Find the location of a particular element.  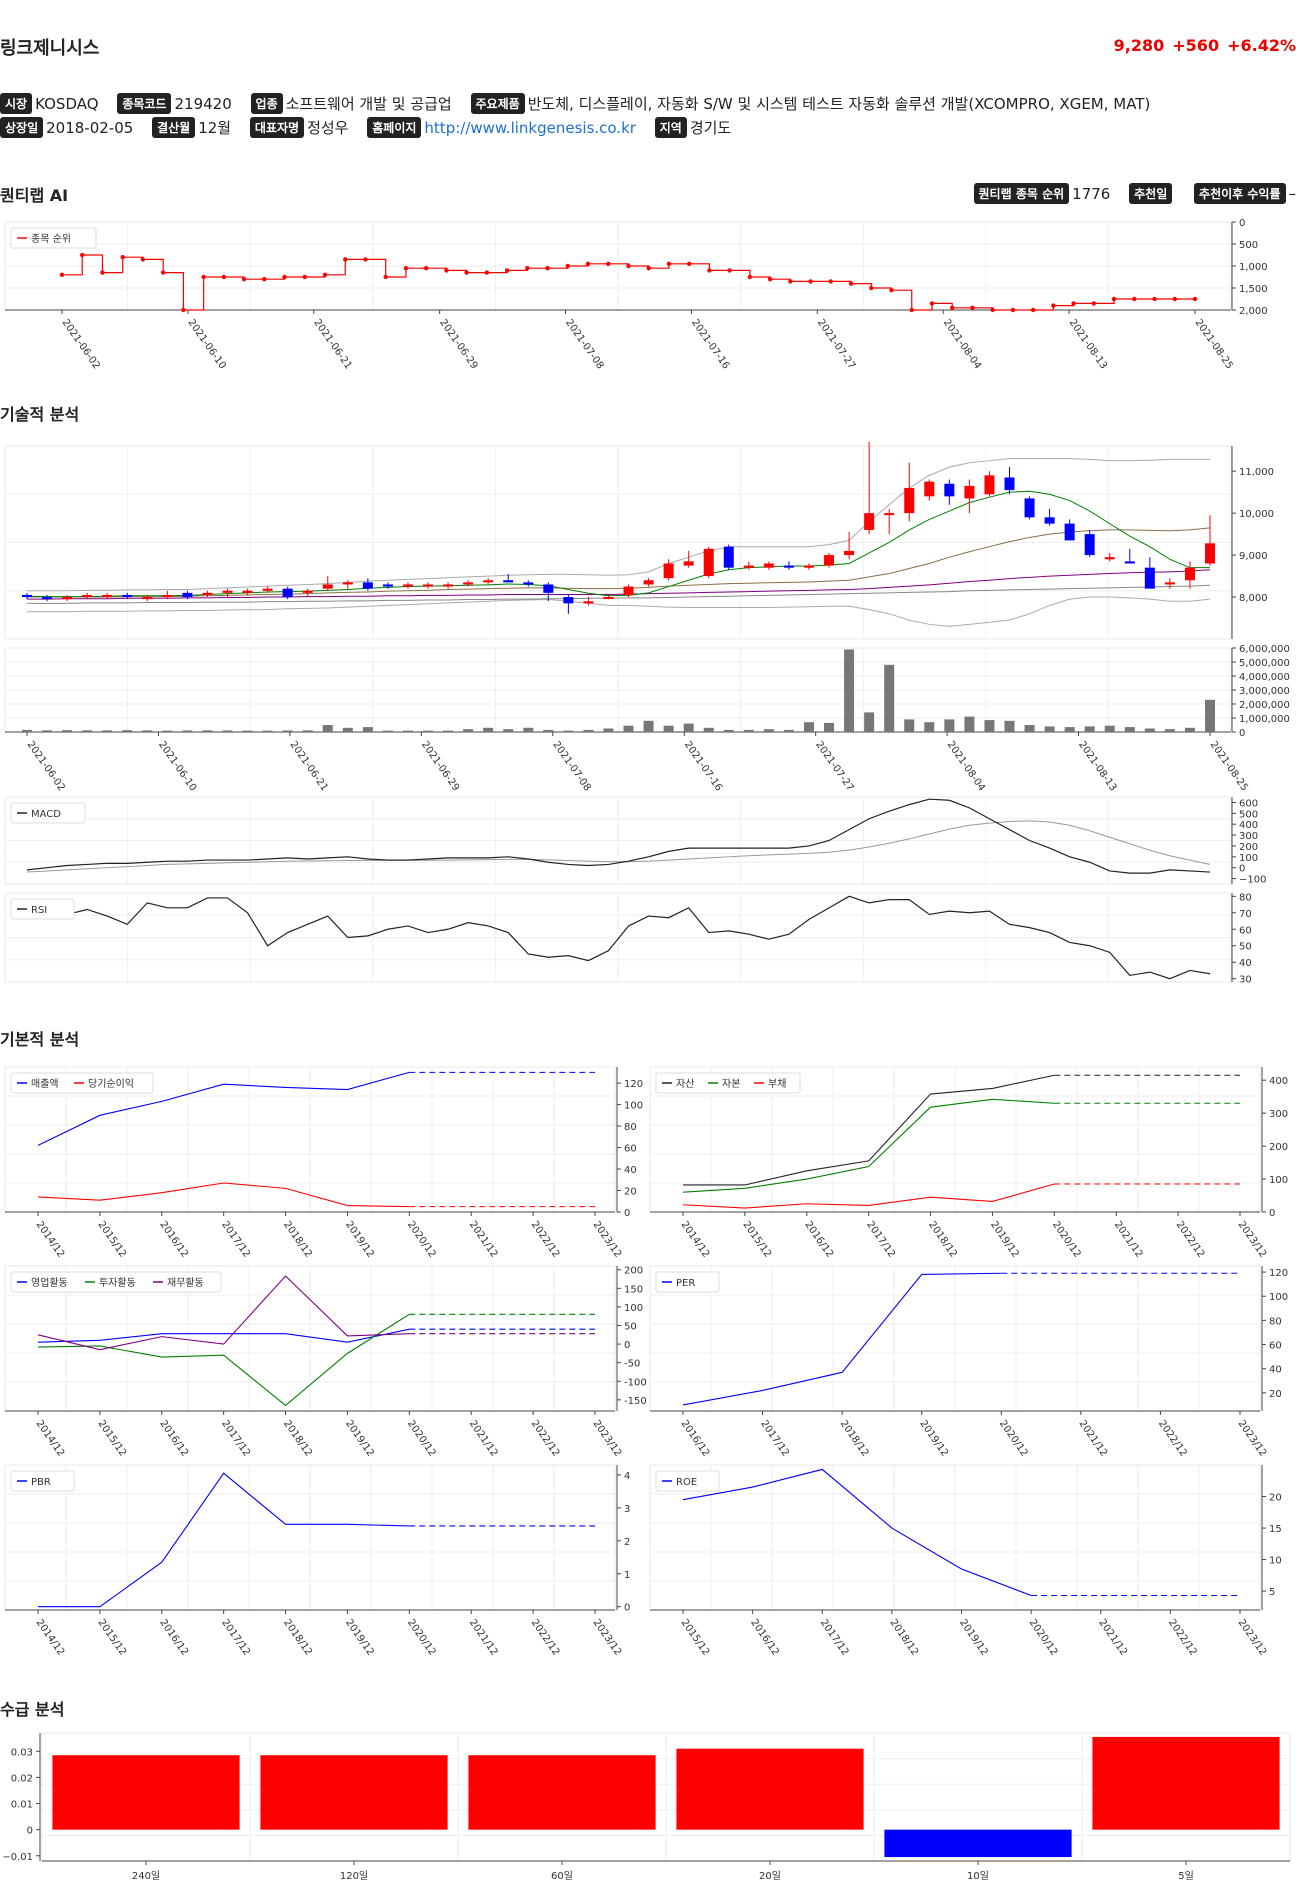

assets-xtick-label: 2017/12 is located at coordinates (880, 1239).